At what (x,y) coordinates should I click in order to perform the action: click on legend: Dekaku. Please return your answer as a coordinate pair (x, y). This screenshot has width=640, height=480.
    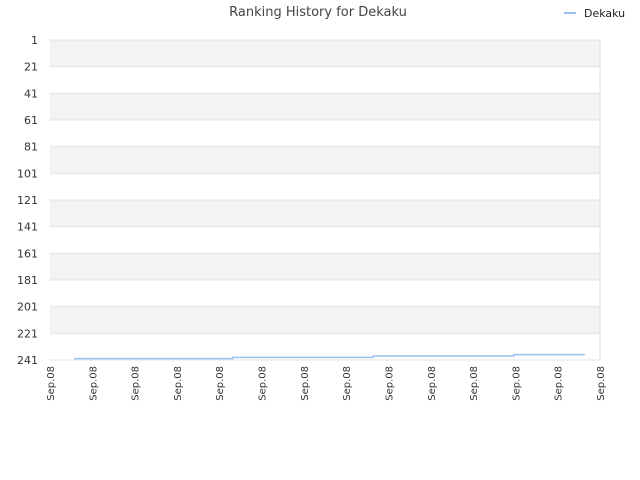
    Looking at the image, I should click on (594, 13).